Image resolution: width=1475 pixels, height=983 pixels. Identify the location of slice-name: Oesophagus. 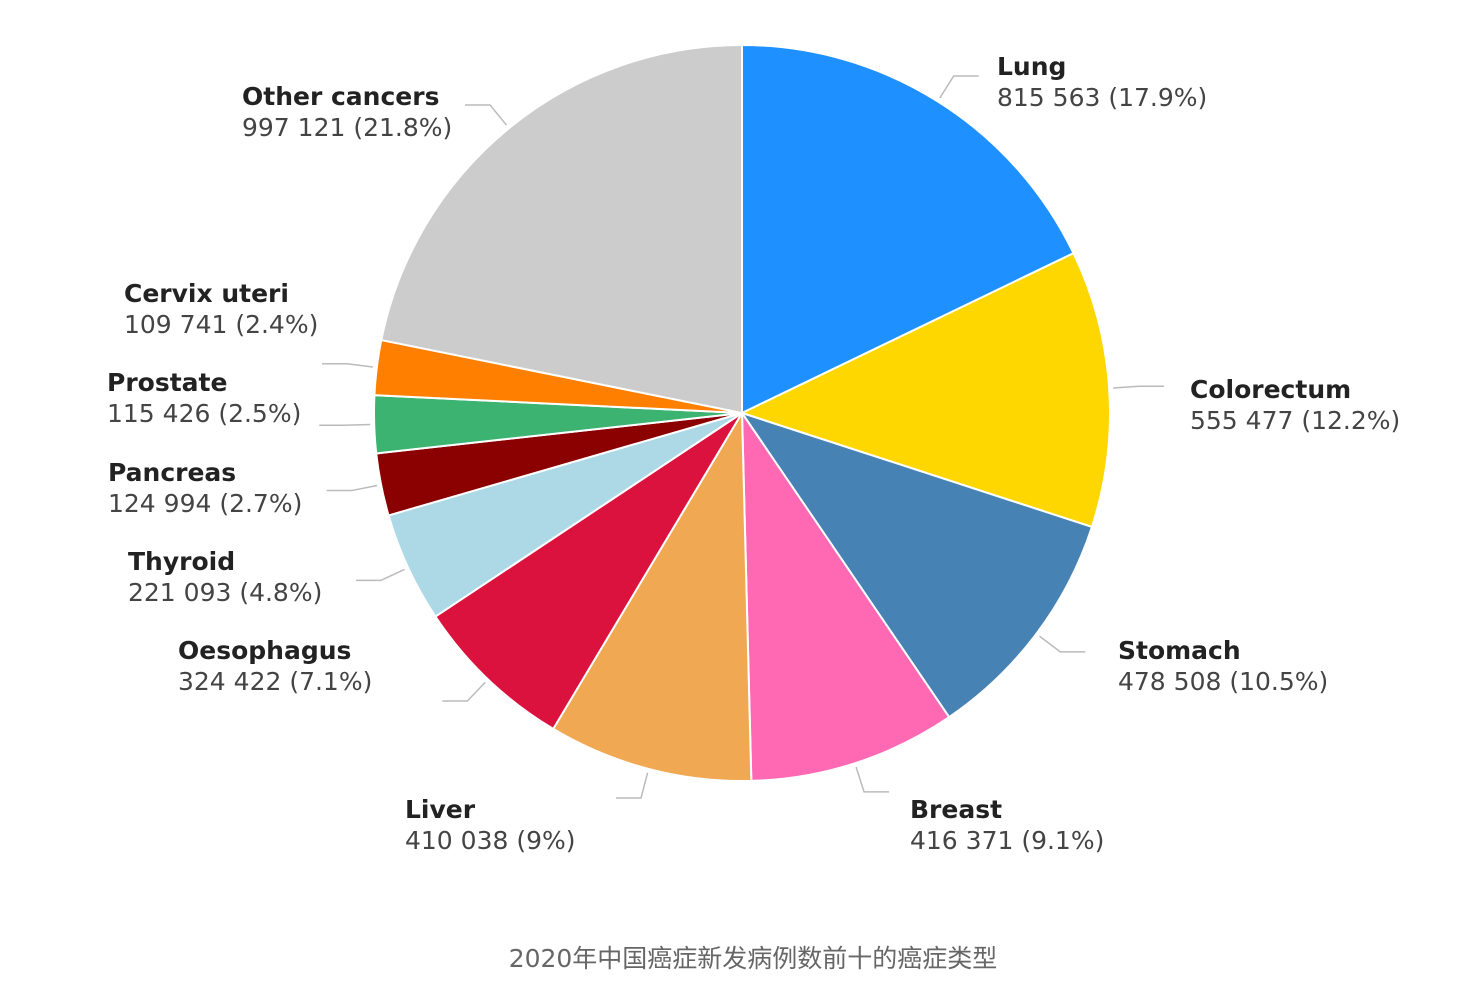
(264, 650).